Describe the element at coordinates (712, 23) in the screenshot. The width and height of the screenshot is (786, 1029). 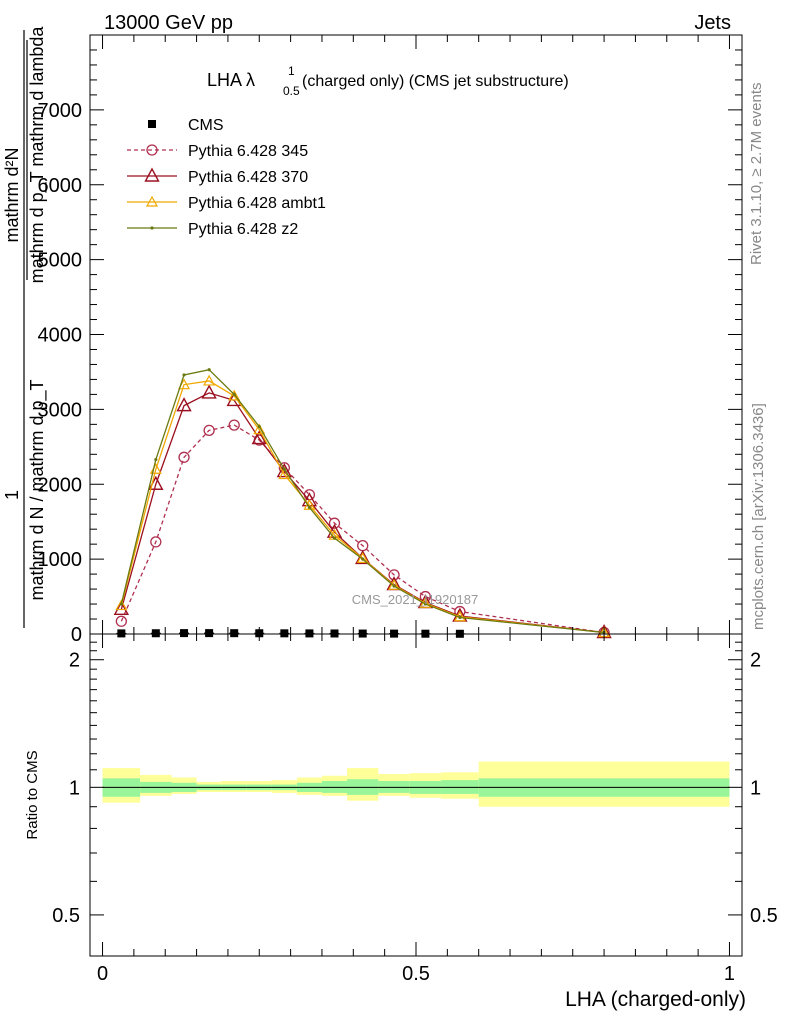
I see `header-right: Jets` at that location.